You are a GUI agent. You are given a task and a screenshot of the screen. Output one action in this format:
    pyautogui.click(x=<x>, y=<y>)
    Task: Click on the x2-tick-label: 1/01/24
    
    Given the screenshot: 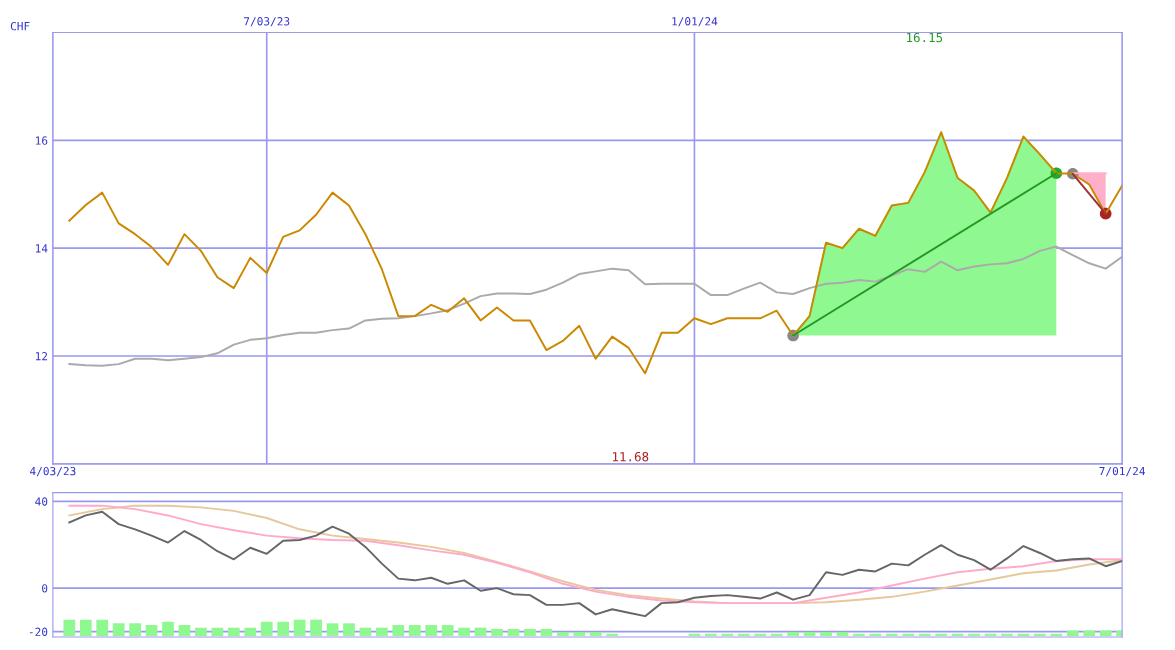 What is the action you would take?
    pyautogui.click(x=695, y=22)
    